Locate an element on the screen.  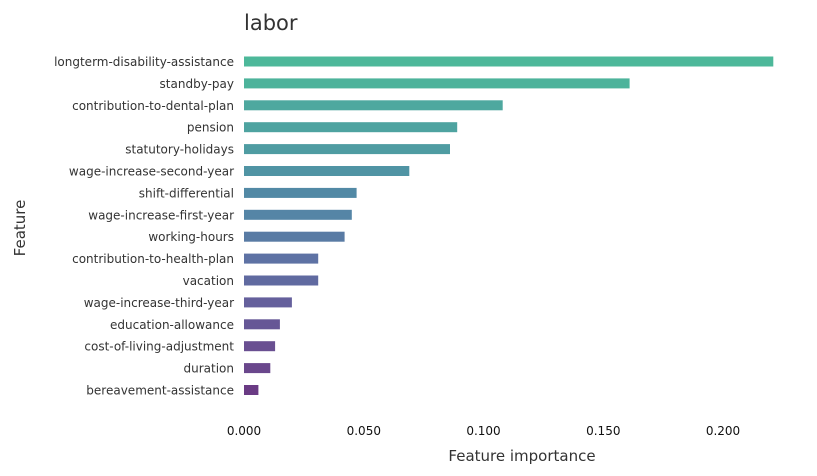
bar-standby-pay is located at coordinates (437, 83).